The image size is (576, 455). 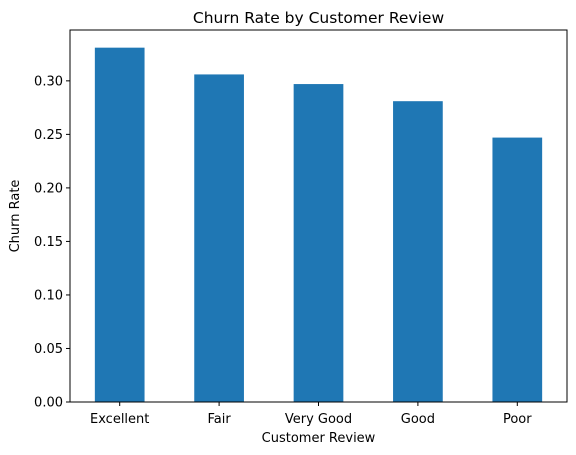 I want to click on y-axis-ticks: 0.00 0.05 0.10 0.15 0.20 0.25 0.30, so click(x=52, y=242).